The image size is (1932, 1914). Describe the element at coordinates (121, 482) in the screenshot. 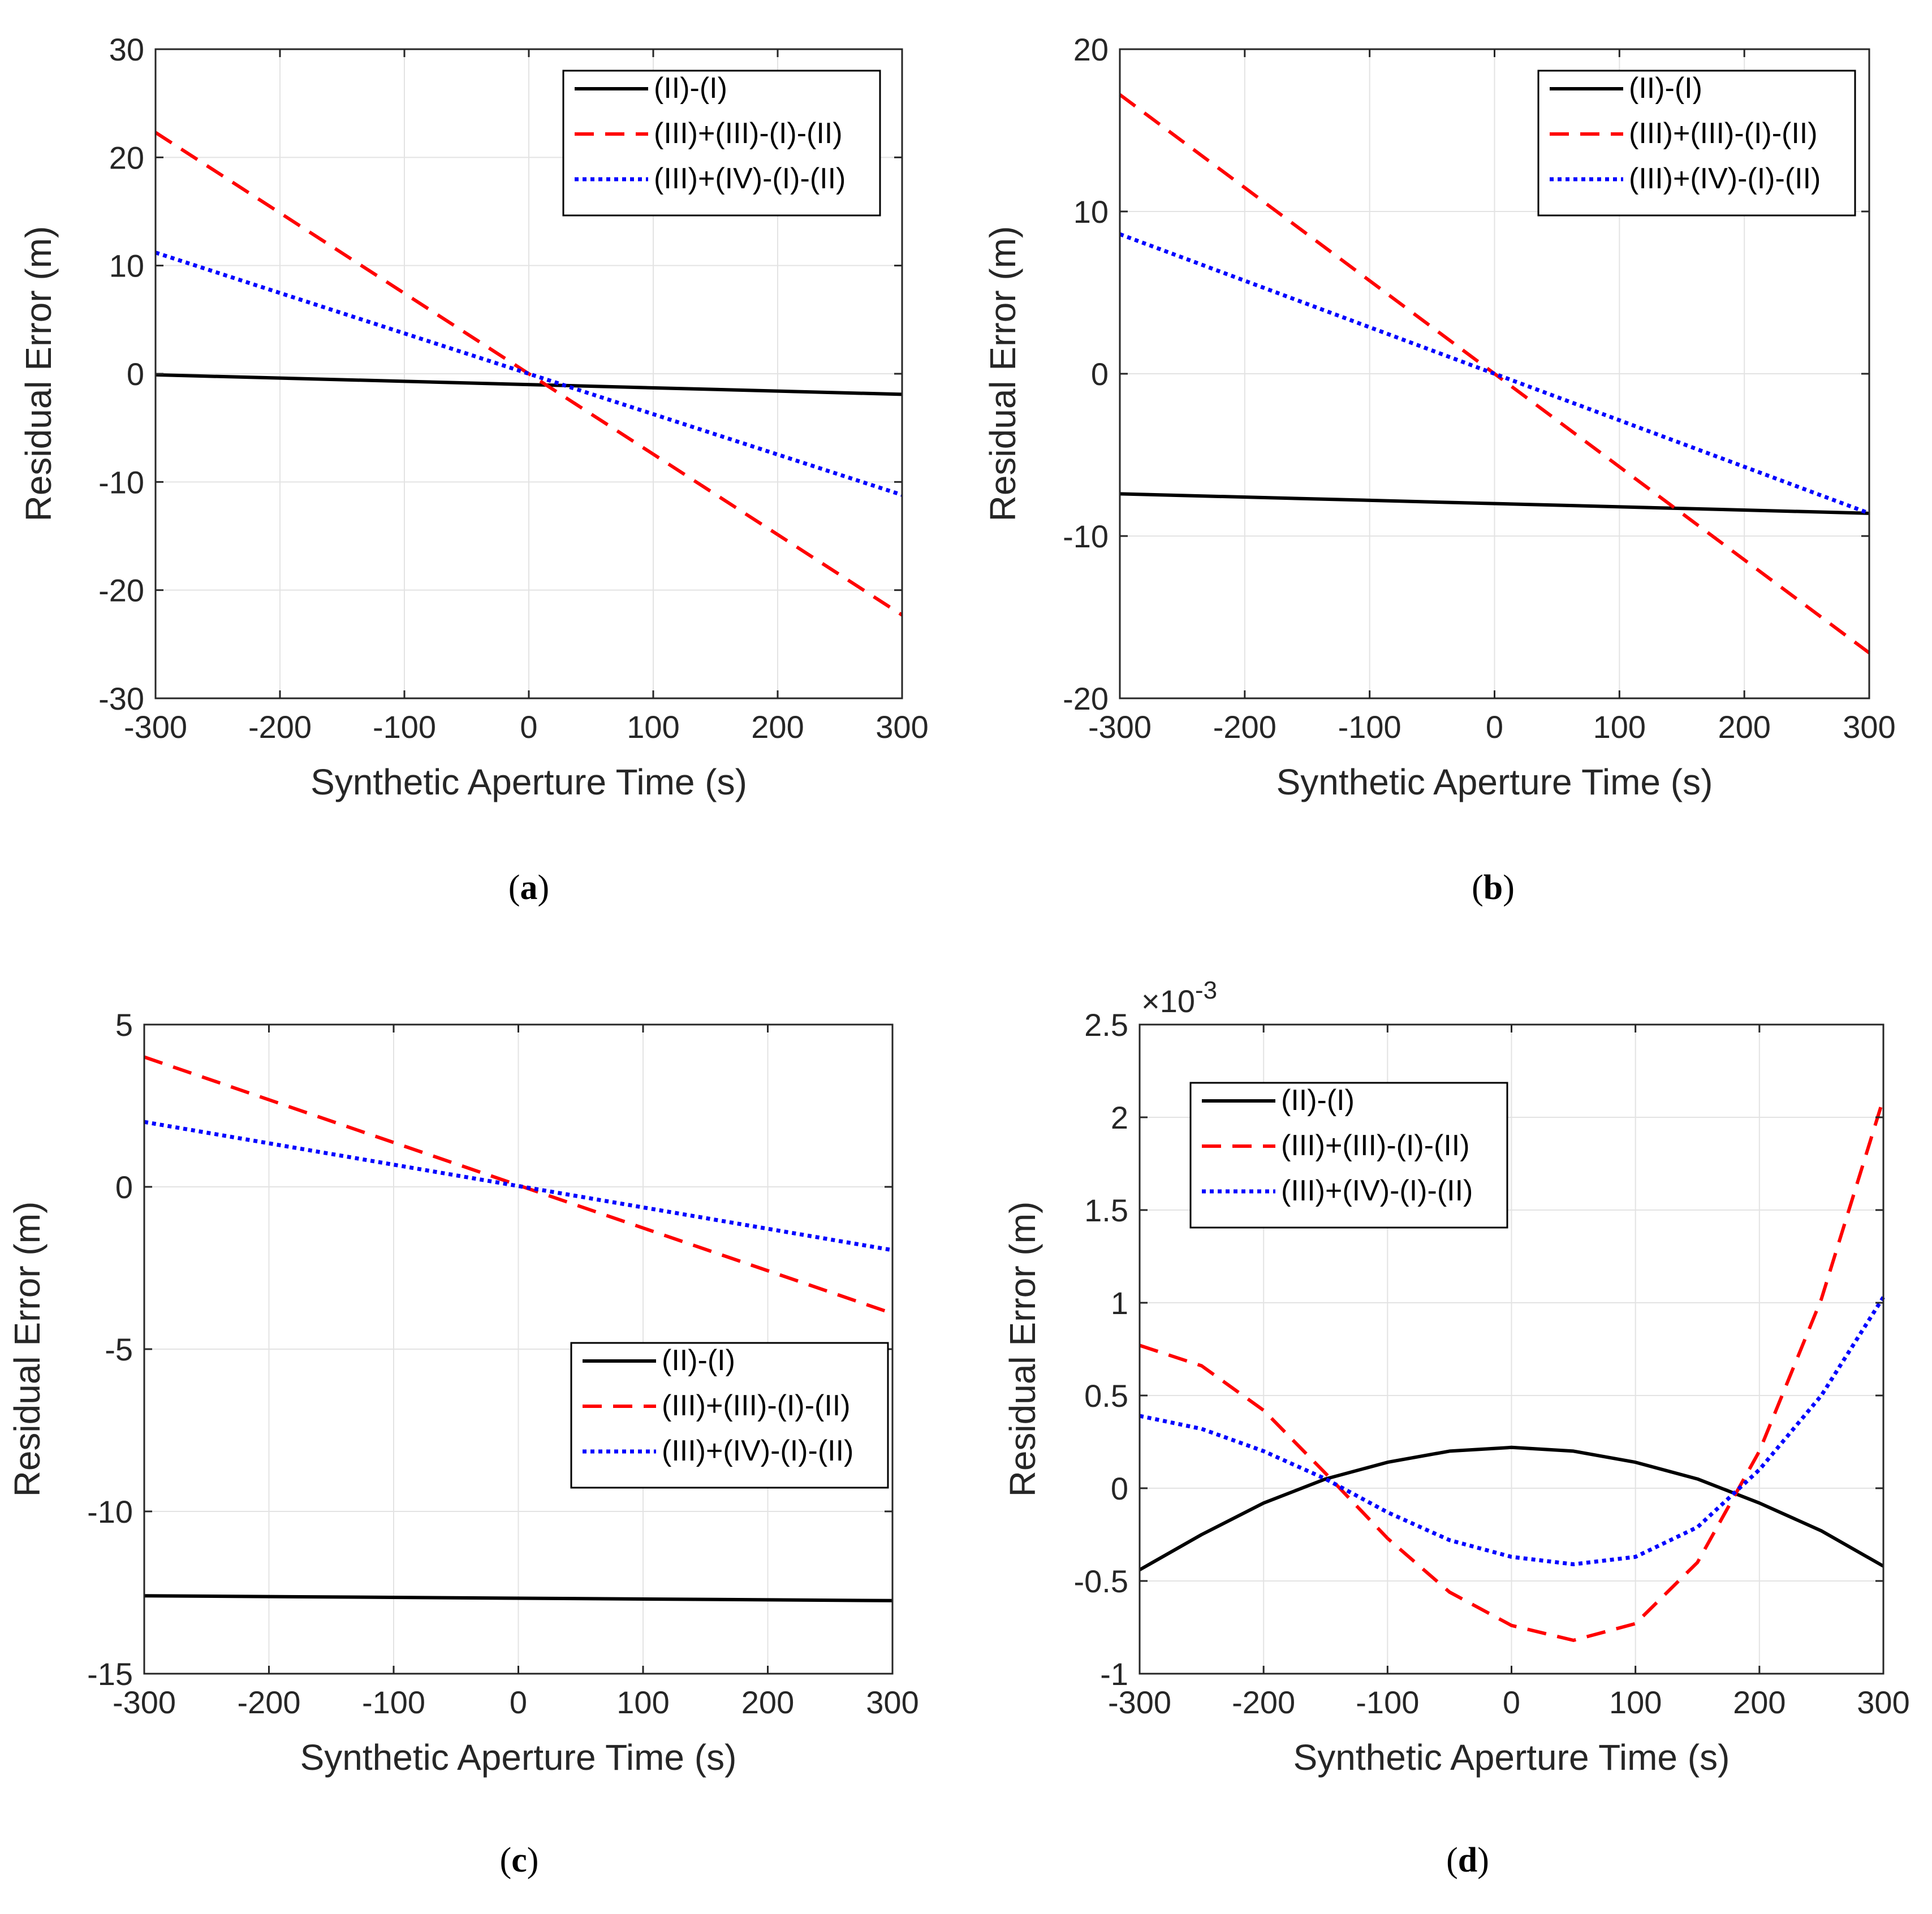

I see `y-tick-label-a-2: -10` at that location.